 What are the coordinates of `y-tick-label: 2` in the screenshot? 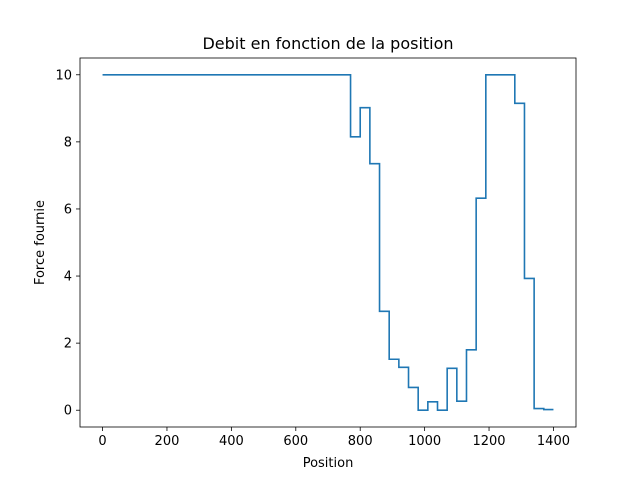 It's located at (68, 344).